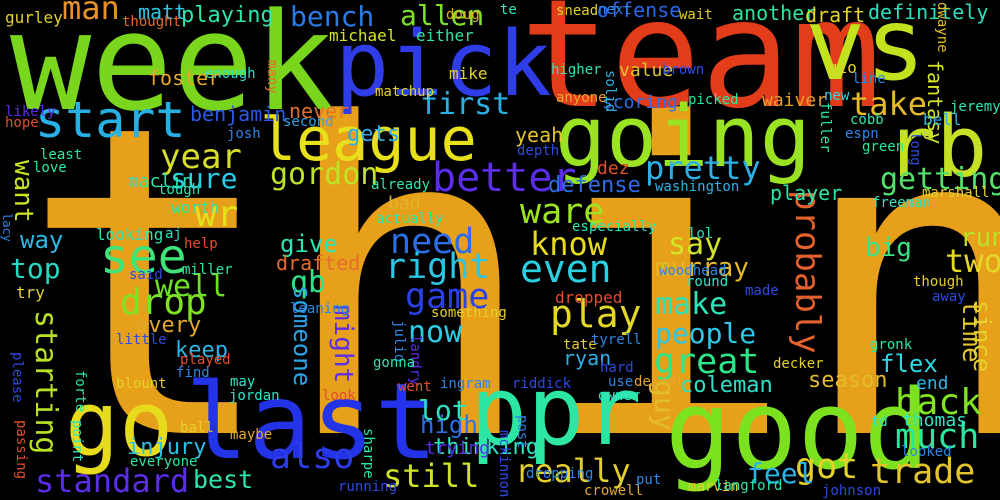 This screenshot has width=1000, height=500. Describe the element at coordinates (443, 64) in the screenshot. I see `word-pick: pick` at that location.